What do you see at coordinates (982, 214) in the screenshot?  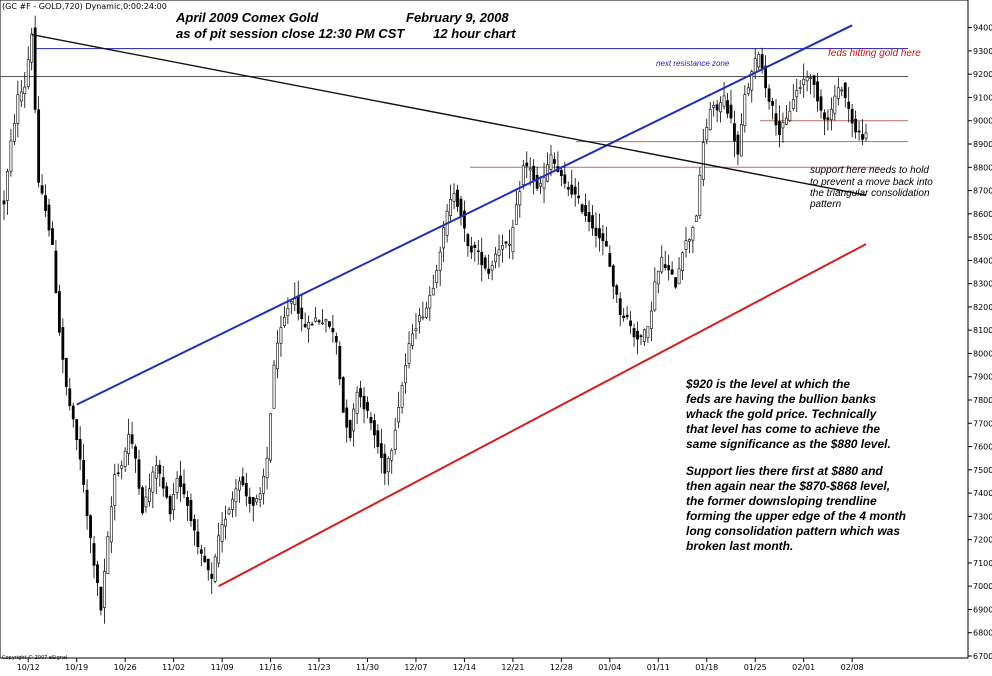 I see `y-tick-label: 8600` at bounding box center [982, 214].